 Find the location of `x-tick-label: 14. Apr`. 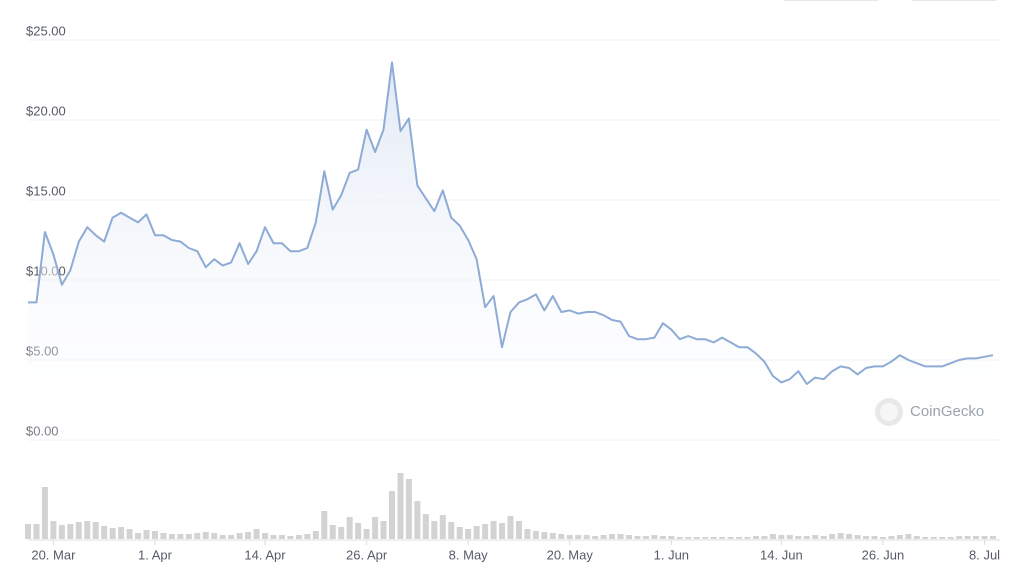

x-tick-label: 14. Apr is located at coordinates (265, 554).